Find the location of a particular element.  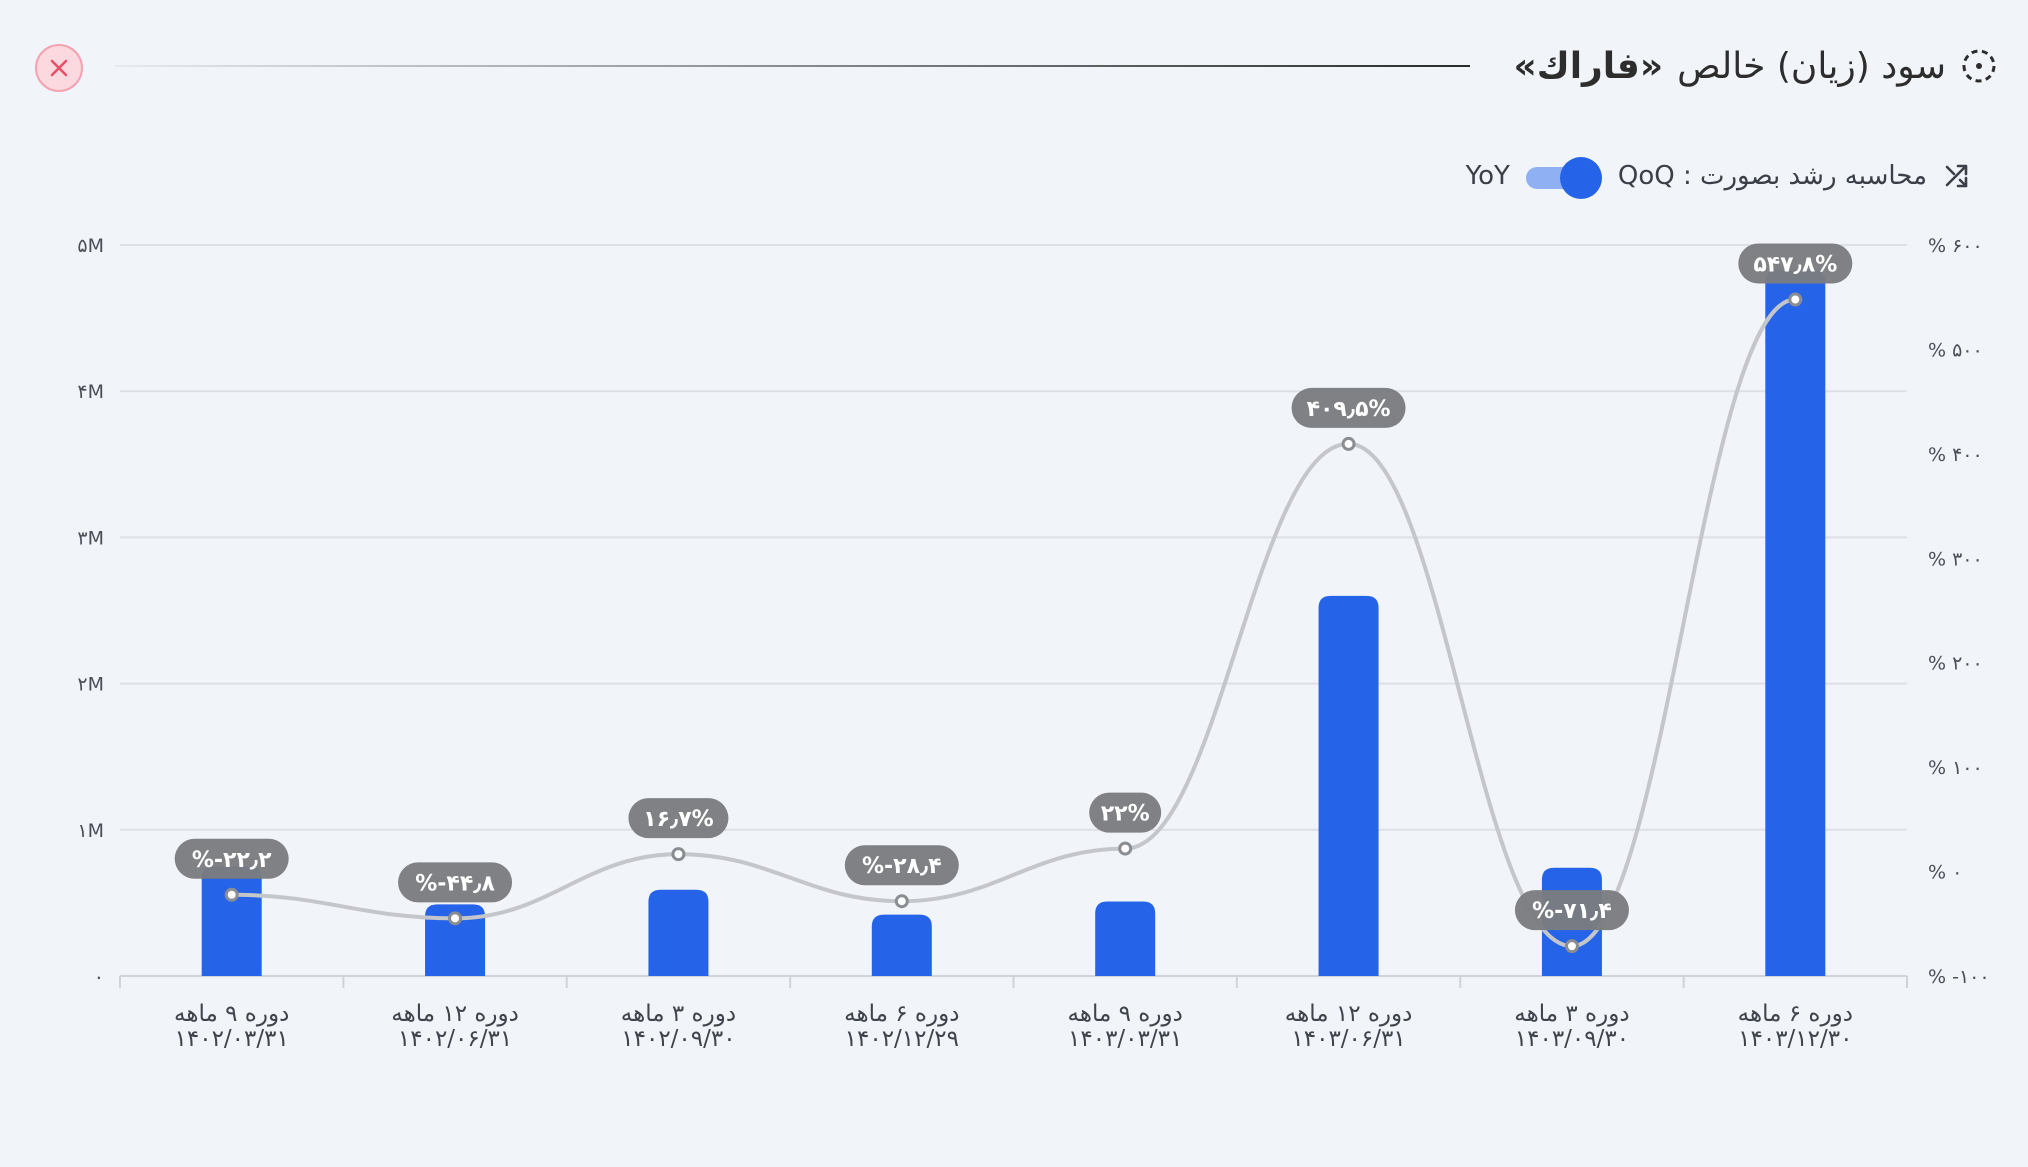

title-divider is located at coordinates (792, 66).